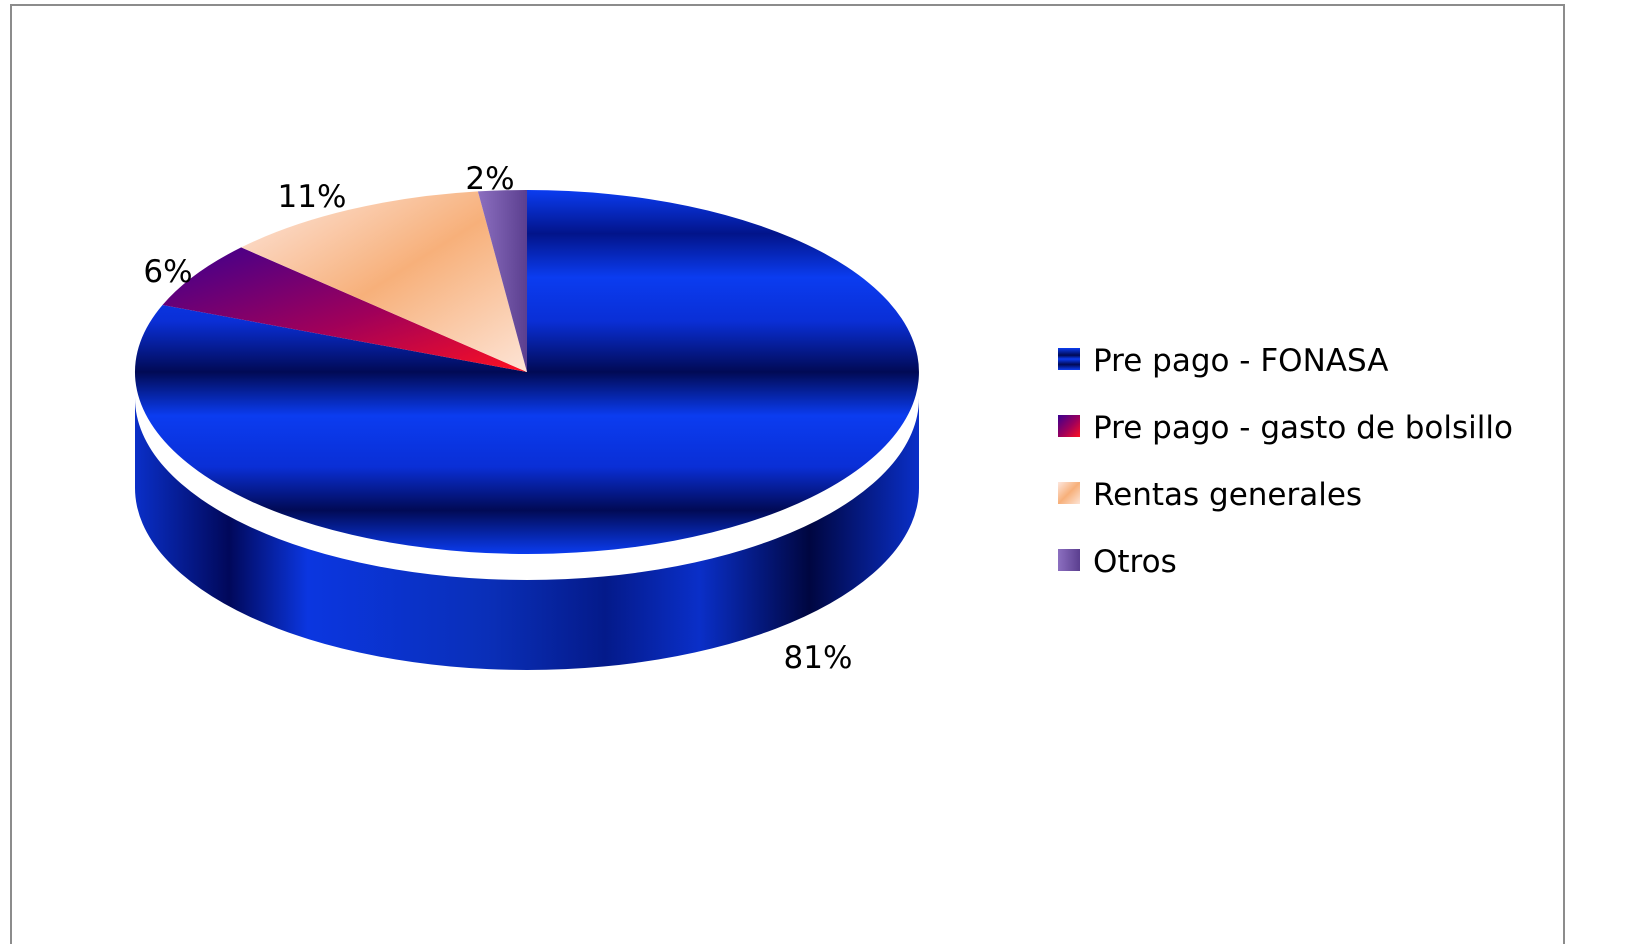  What do you see at coordinates (1069, 493) in the screenshot?
I see `legend-swatch-rentas-generales` at bounding box center [1069, 493].